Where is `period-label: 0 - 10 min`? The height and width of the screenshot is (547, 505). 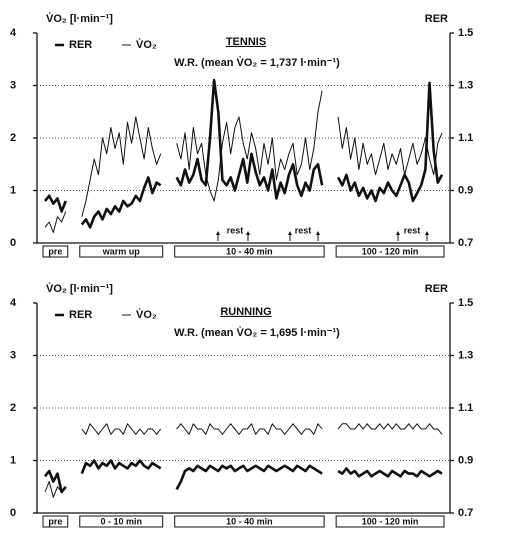
period-label: 0 - 10 min is located at coordinates (121, 521).